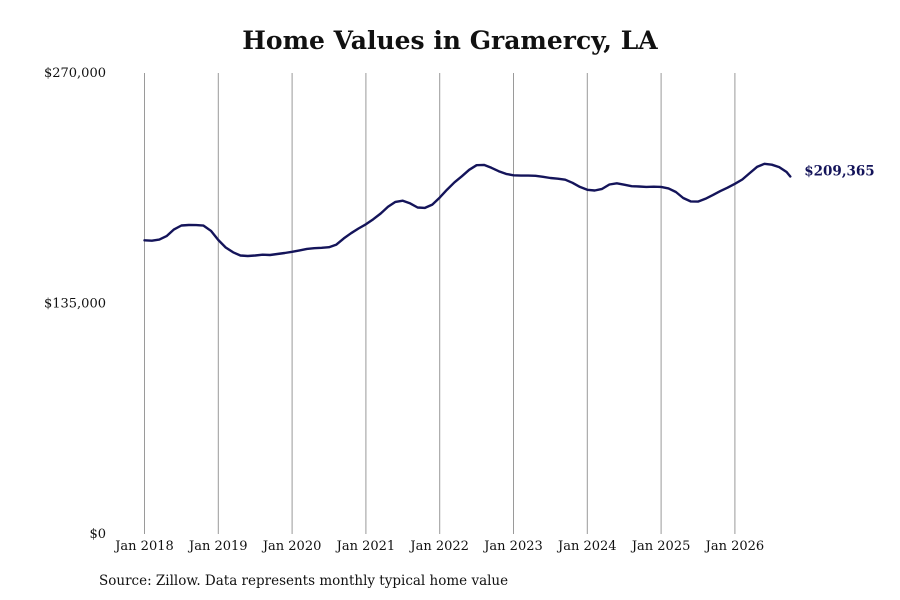 The width and height of the screenshot is (900, 600). What do you see at coordinates (512, 546) in the screenshot?
I see `x-tick-label: Jan 2023` at bounding box center [512, 546].